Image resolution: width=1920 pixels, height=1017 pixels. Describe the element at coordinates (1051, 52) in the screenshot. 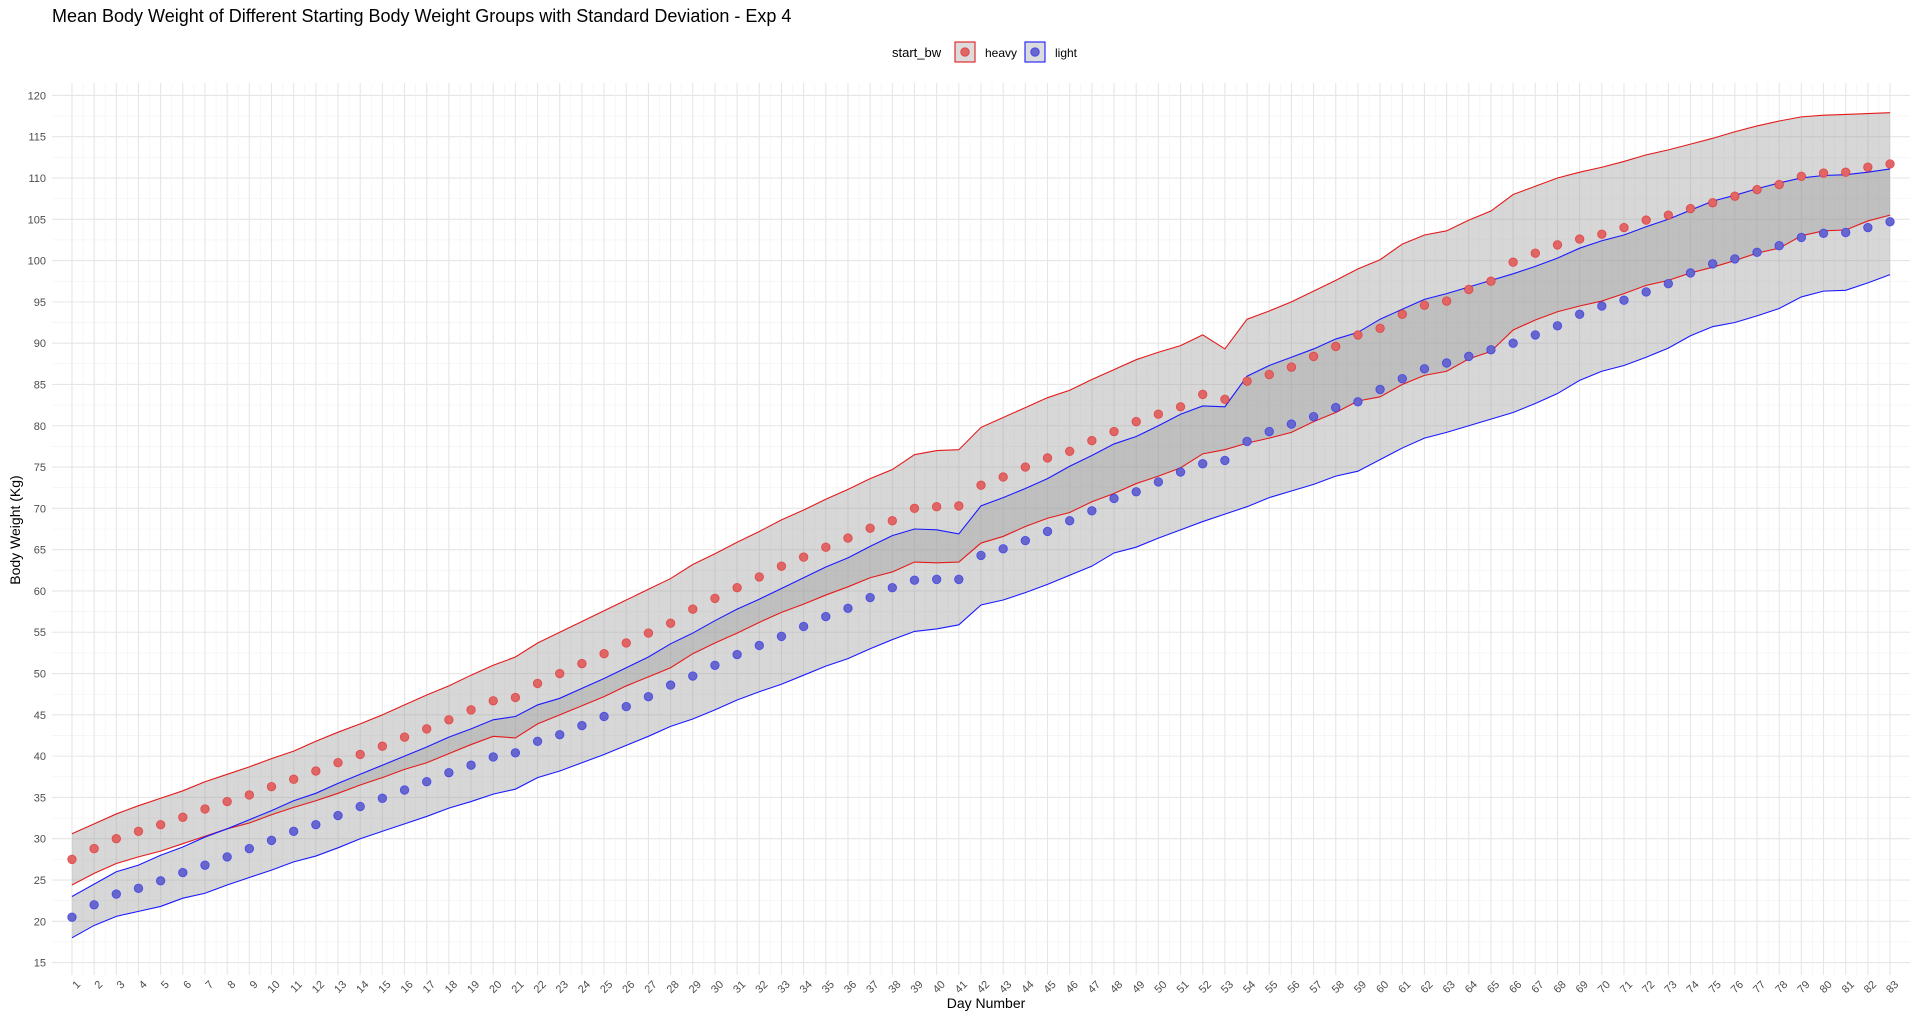

I see `legend-key-light: light` at that location.